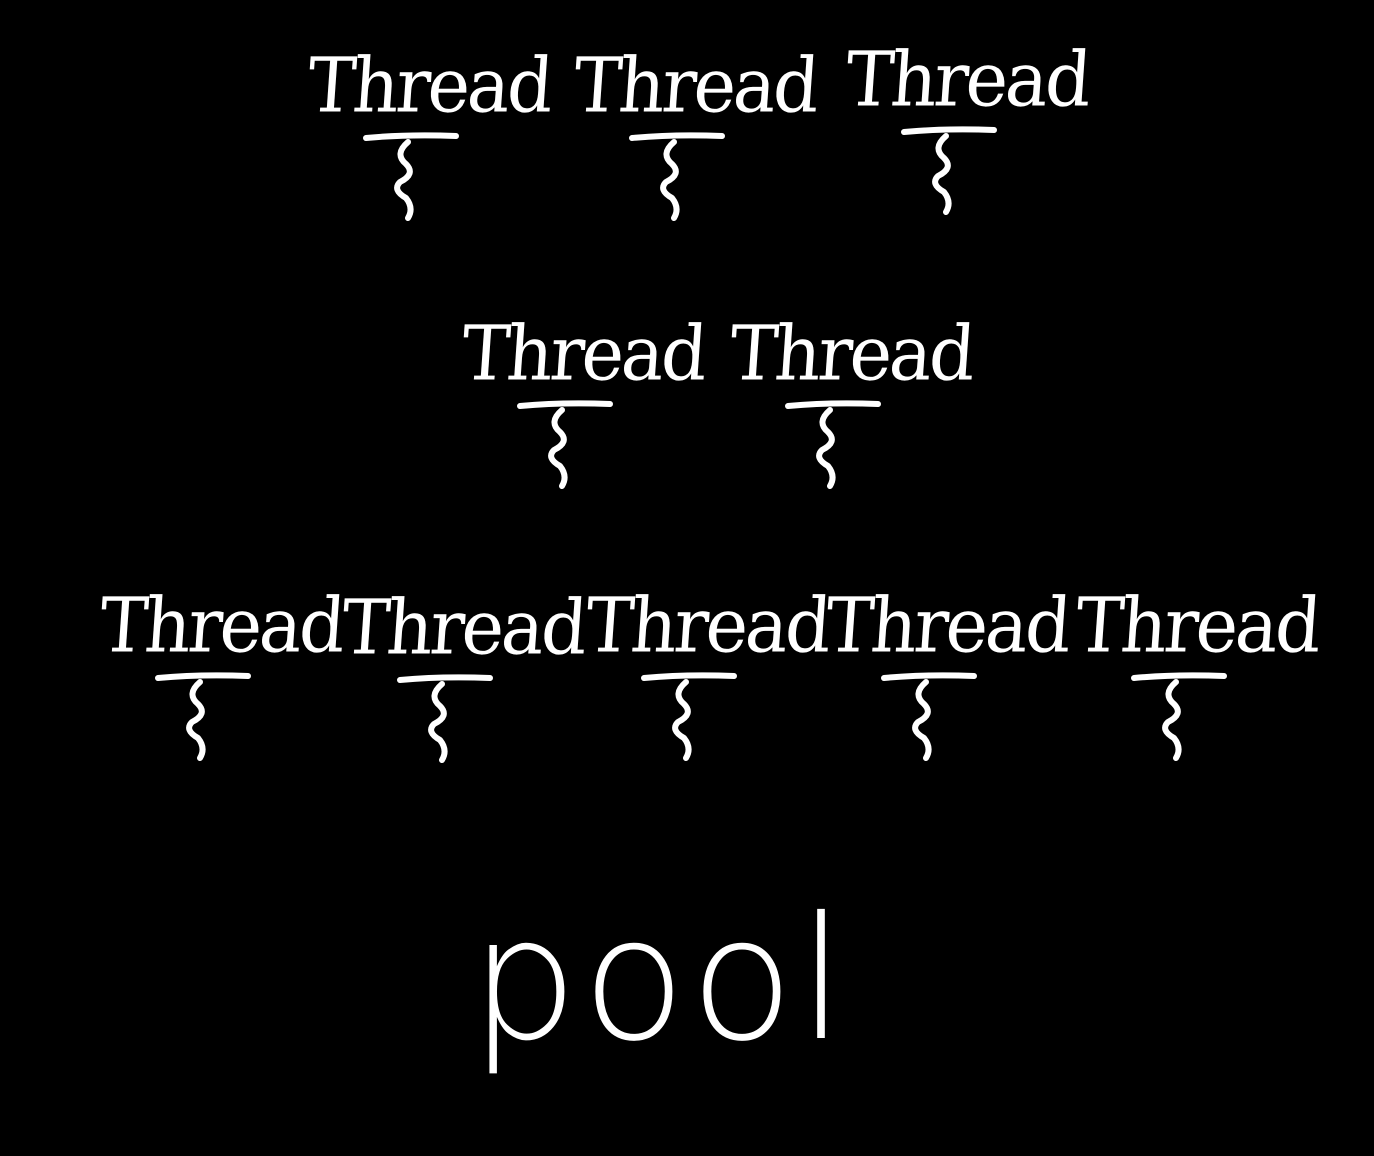 The image size is (1374, 1156). I want to click on pool-label: pool, so click(660, 980).